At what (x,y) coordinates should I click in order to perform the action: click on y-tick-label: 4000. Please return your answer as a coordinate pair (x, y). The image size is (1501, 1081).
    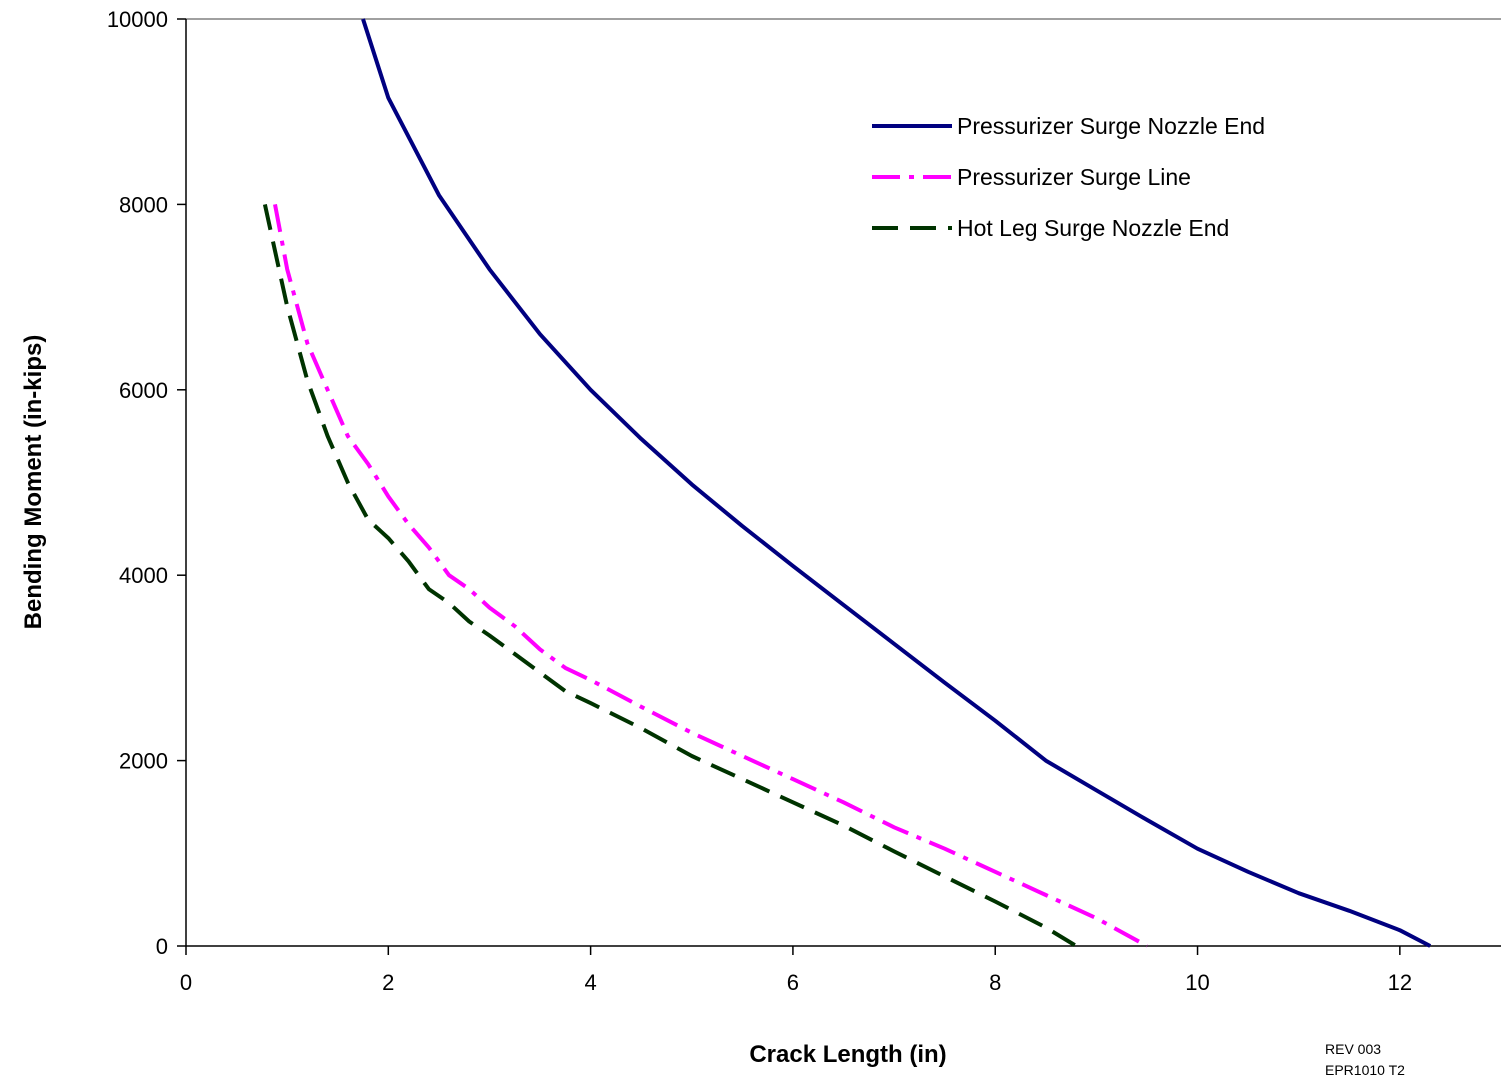
    Looking at the image, I should click on (143, 575).